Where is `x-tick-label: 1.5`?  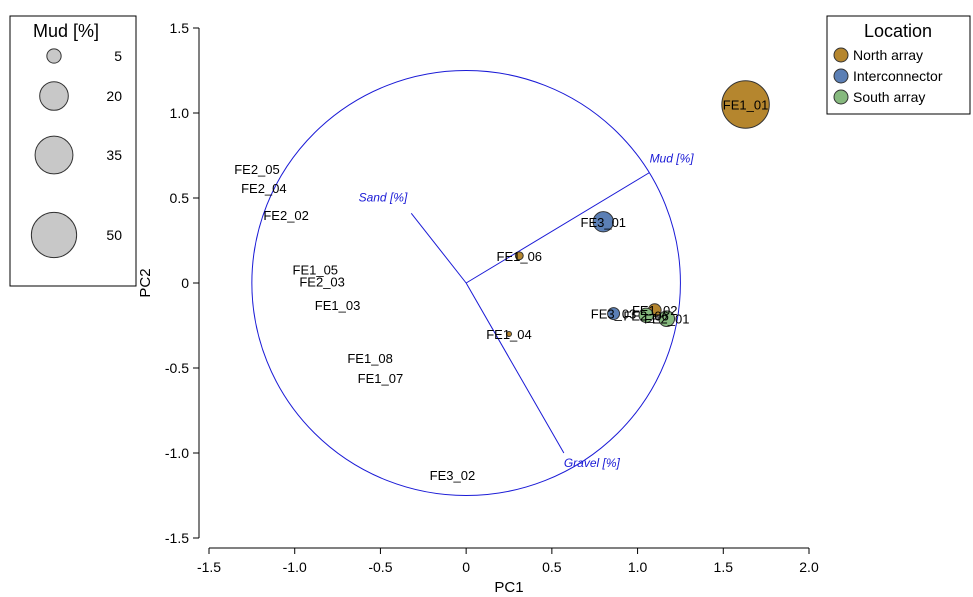 x-tick-label: 1.5 is located at coordinates (724, 567).